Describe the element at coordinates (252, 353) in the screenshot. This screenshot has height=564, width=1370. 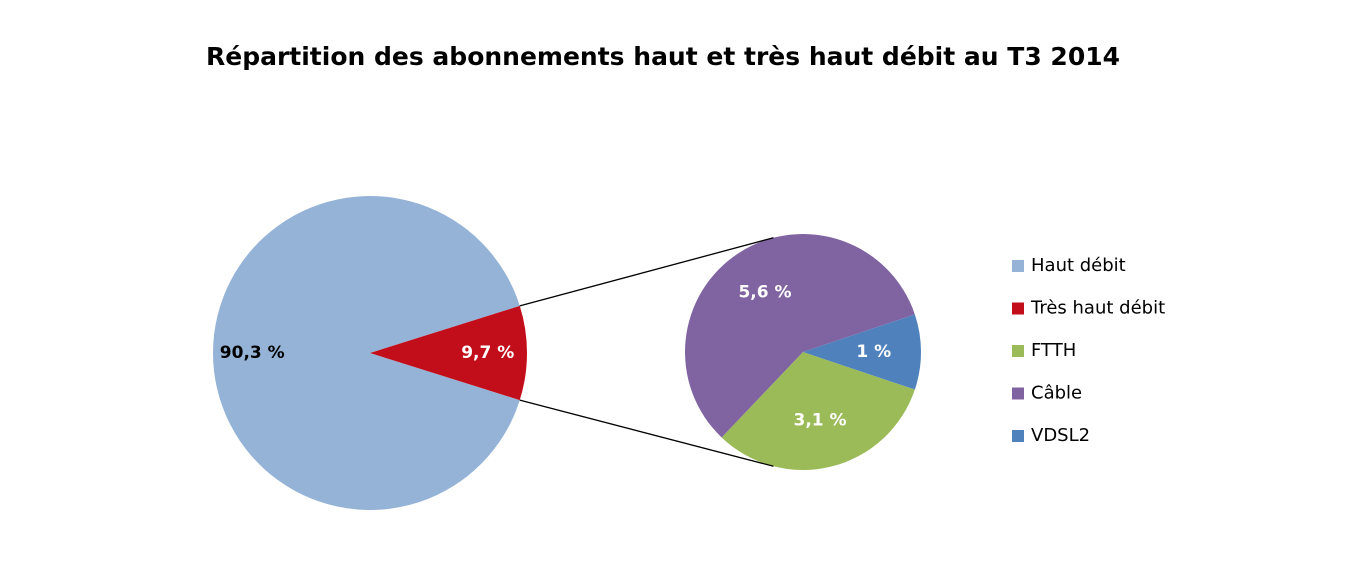
I see `data-label: 90,3 %` at that location.